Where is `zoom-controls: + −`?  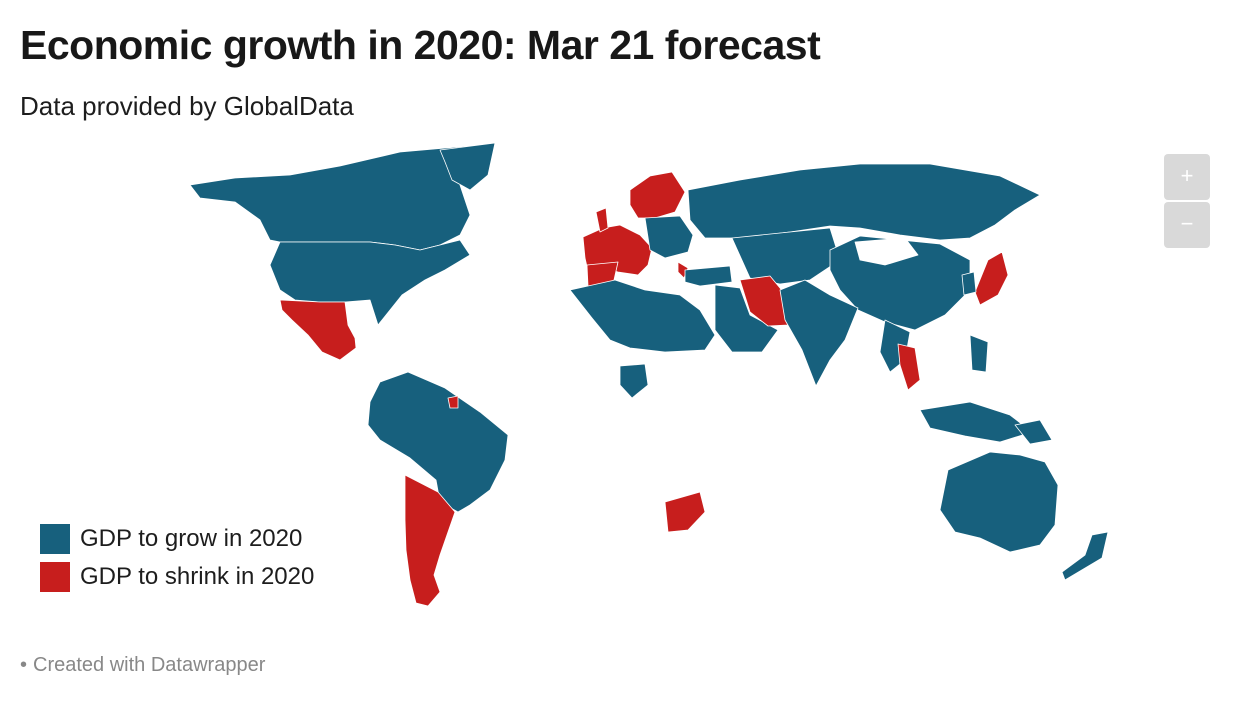 zoom-controls: + − is located at coordinates (1187, 202).